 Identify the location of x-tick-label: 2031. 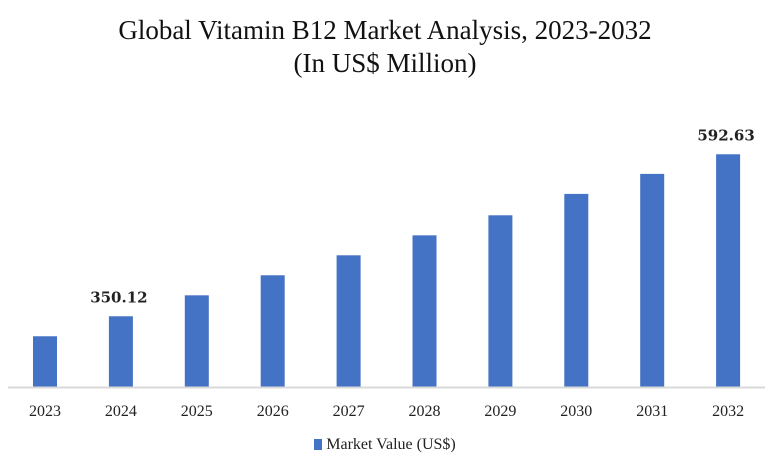
(652, 411).